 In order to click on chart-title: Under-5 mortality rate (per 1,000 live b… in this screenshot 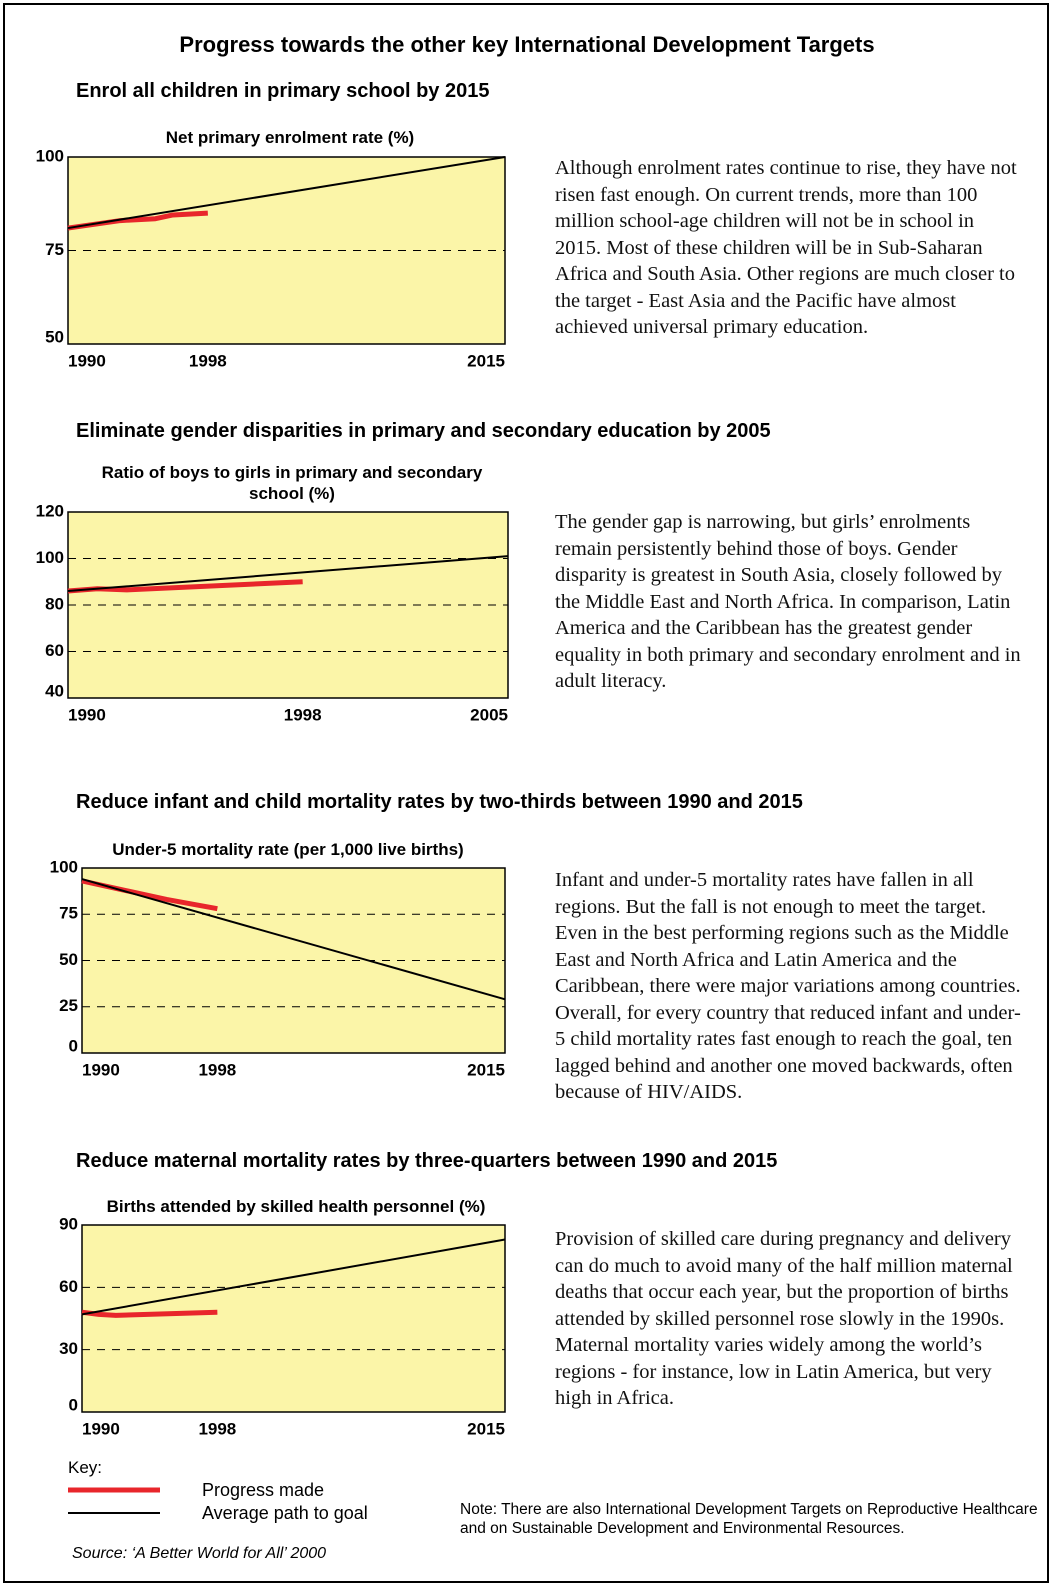, I will do `click(288, 849)`.